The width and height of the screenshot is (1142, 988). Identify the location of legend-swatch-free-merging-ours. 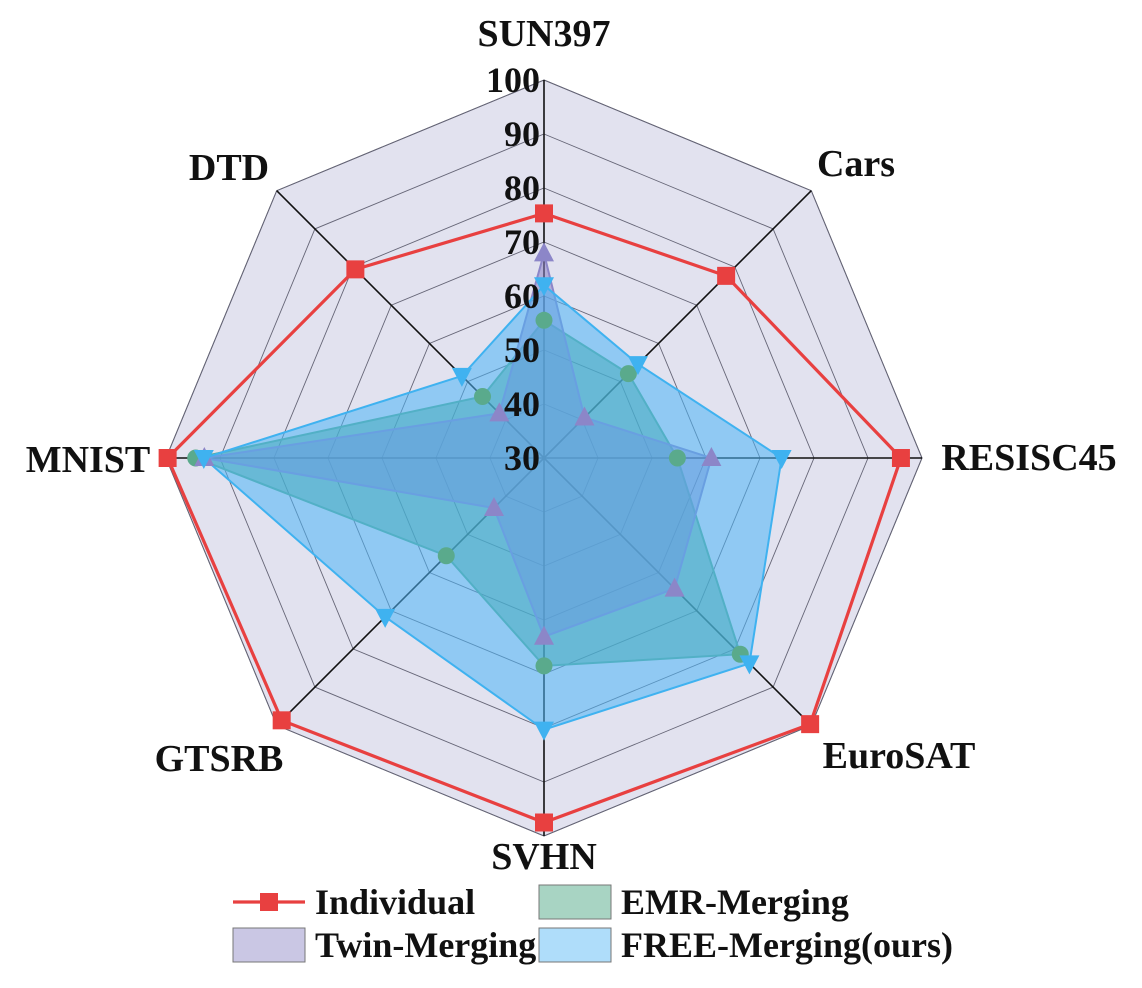
(575, 945).